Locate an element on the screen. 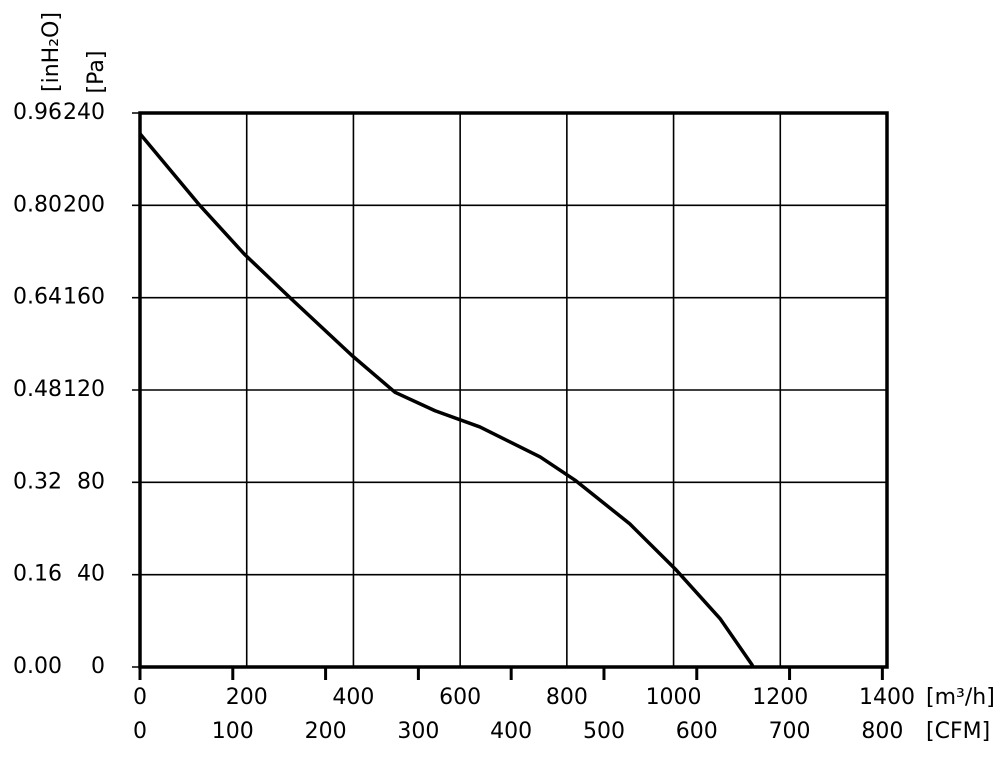 Image resolution: width=1005 pixels, height=760 pixels. y2-tick-label: 0.16 is located at coordinates (37, 574).